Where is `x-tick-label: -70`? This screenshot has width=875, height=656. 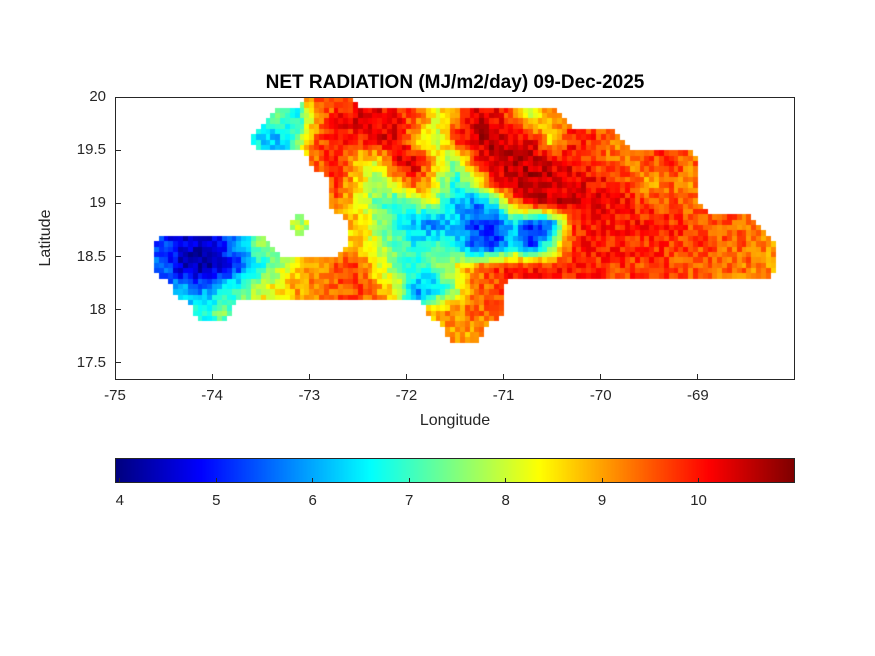 x-tick-label: -70 is located at coordinates (600, 395).